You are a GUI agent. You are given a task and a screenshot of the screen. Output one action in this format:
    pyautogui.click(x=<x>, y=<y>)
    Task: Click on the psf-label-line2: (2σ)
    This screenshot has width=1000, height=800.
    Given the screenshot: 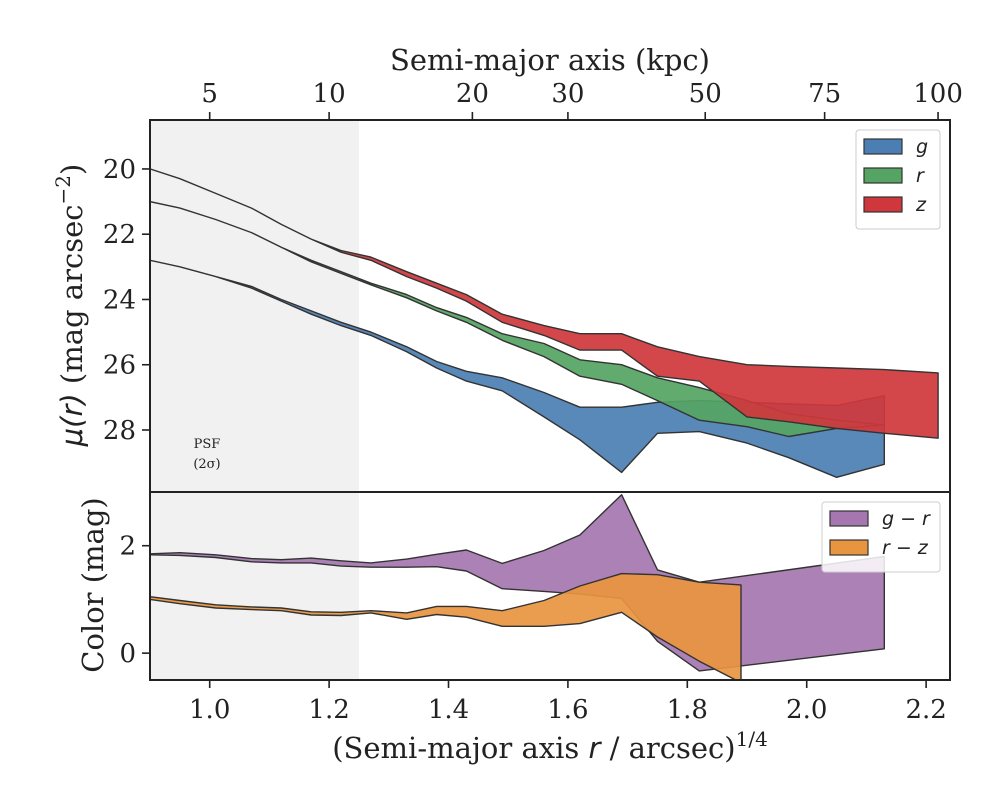 What is the action you would take?
    pyautogui.click(x=206, y=464)
    